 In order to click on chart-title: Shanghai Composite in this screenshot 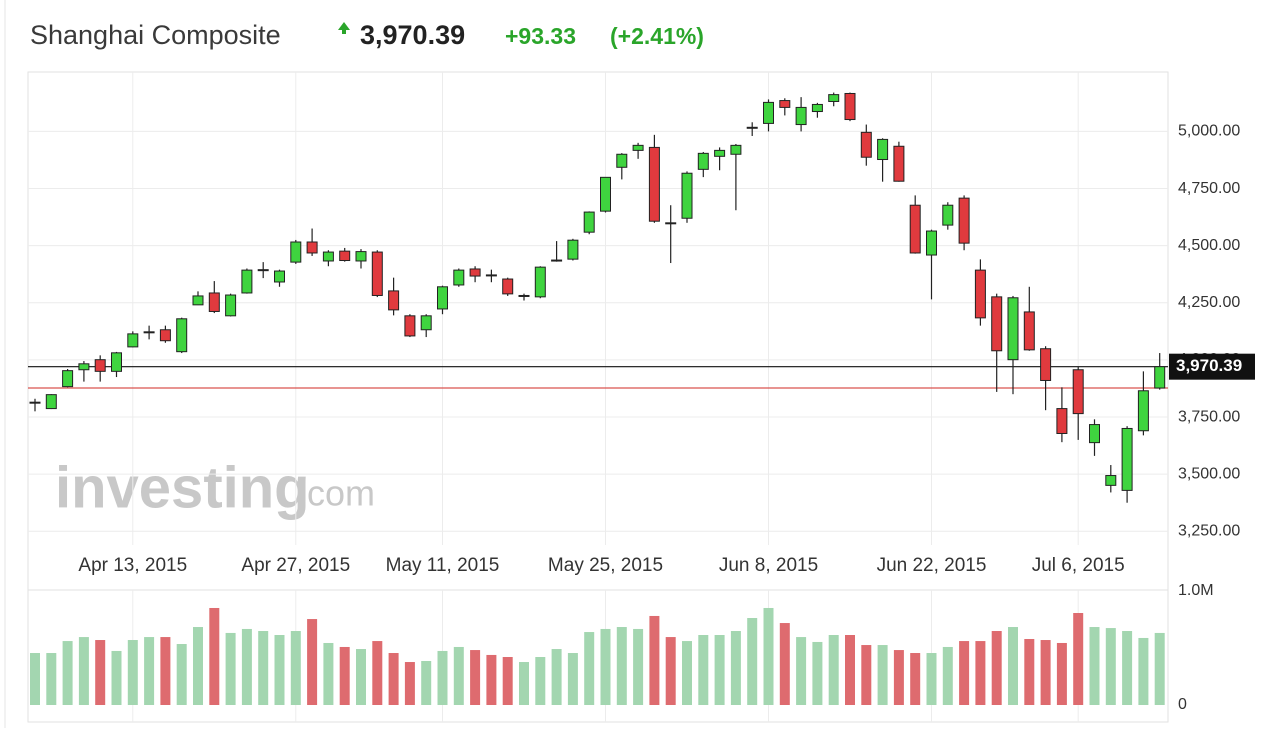, I will do `click(155, 35)`.